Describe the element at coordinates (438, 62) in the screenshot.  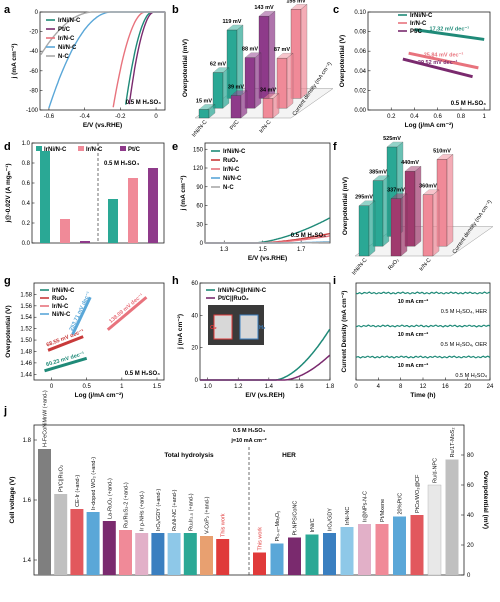
I see `slope-label: 29.52 mV dec⁻¹` at that location.